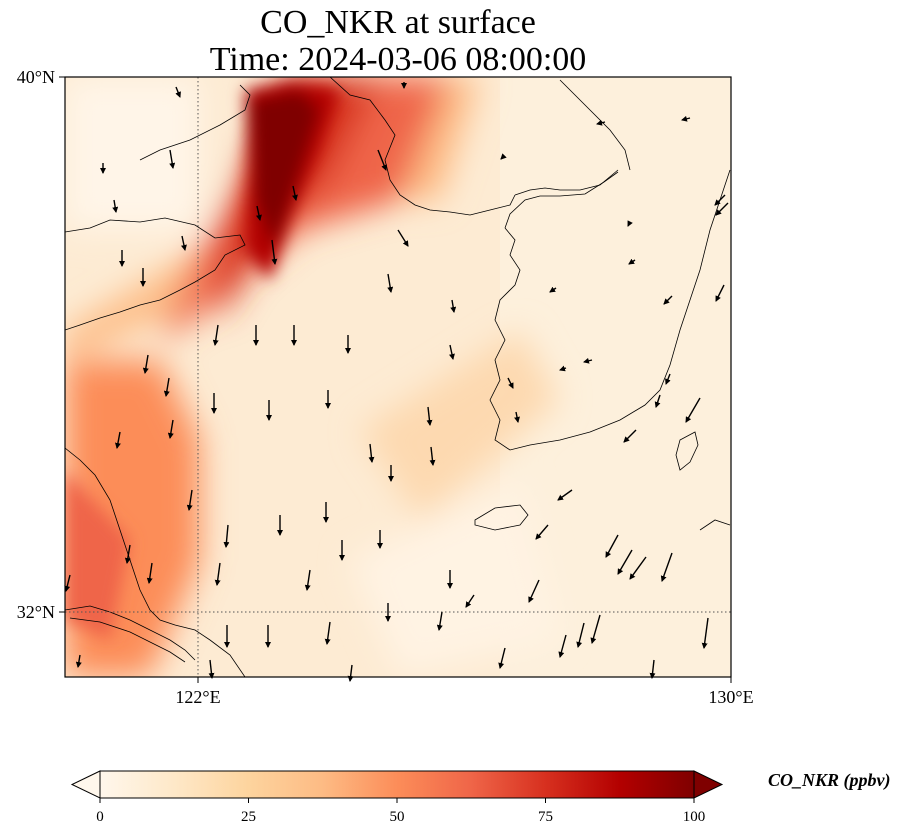 This screenshot has width=920, height=836. What do you see at coordinates (708, 784) in the screenshot?
I see `colorbar-extend-max` at bounding box center [708, 784].